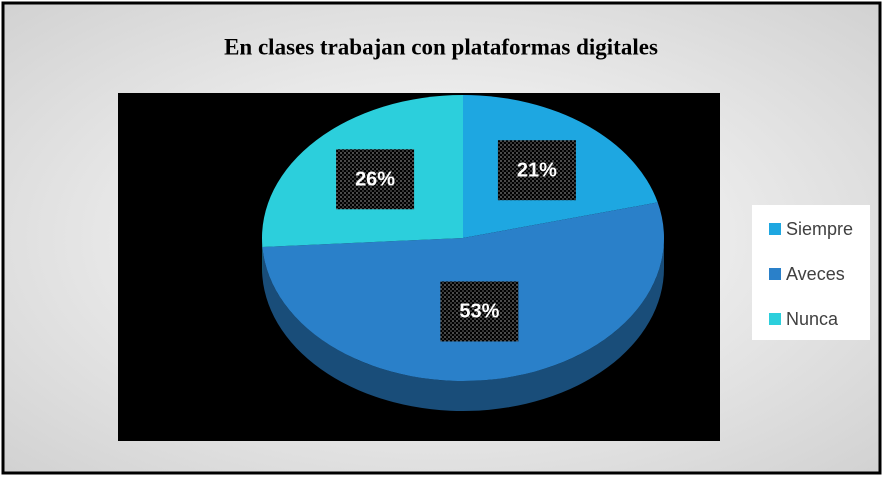 The height and width of the screenshot is (481, 883). I want to click on legend-label: Aveces, so click(815, 274).